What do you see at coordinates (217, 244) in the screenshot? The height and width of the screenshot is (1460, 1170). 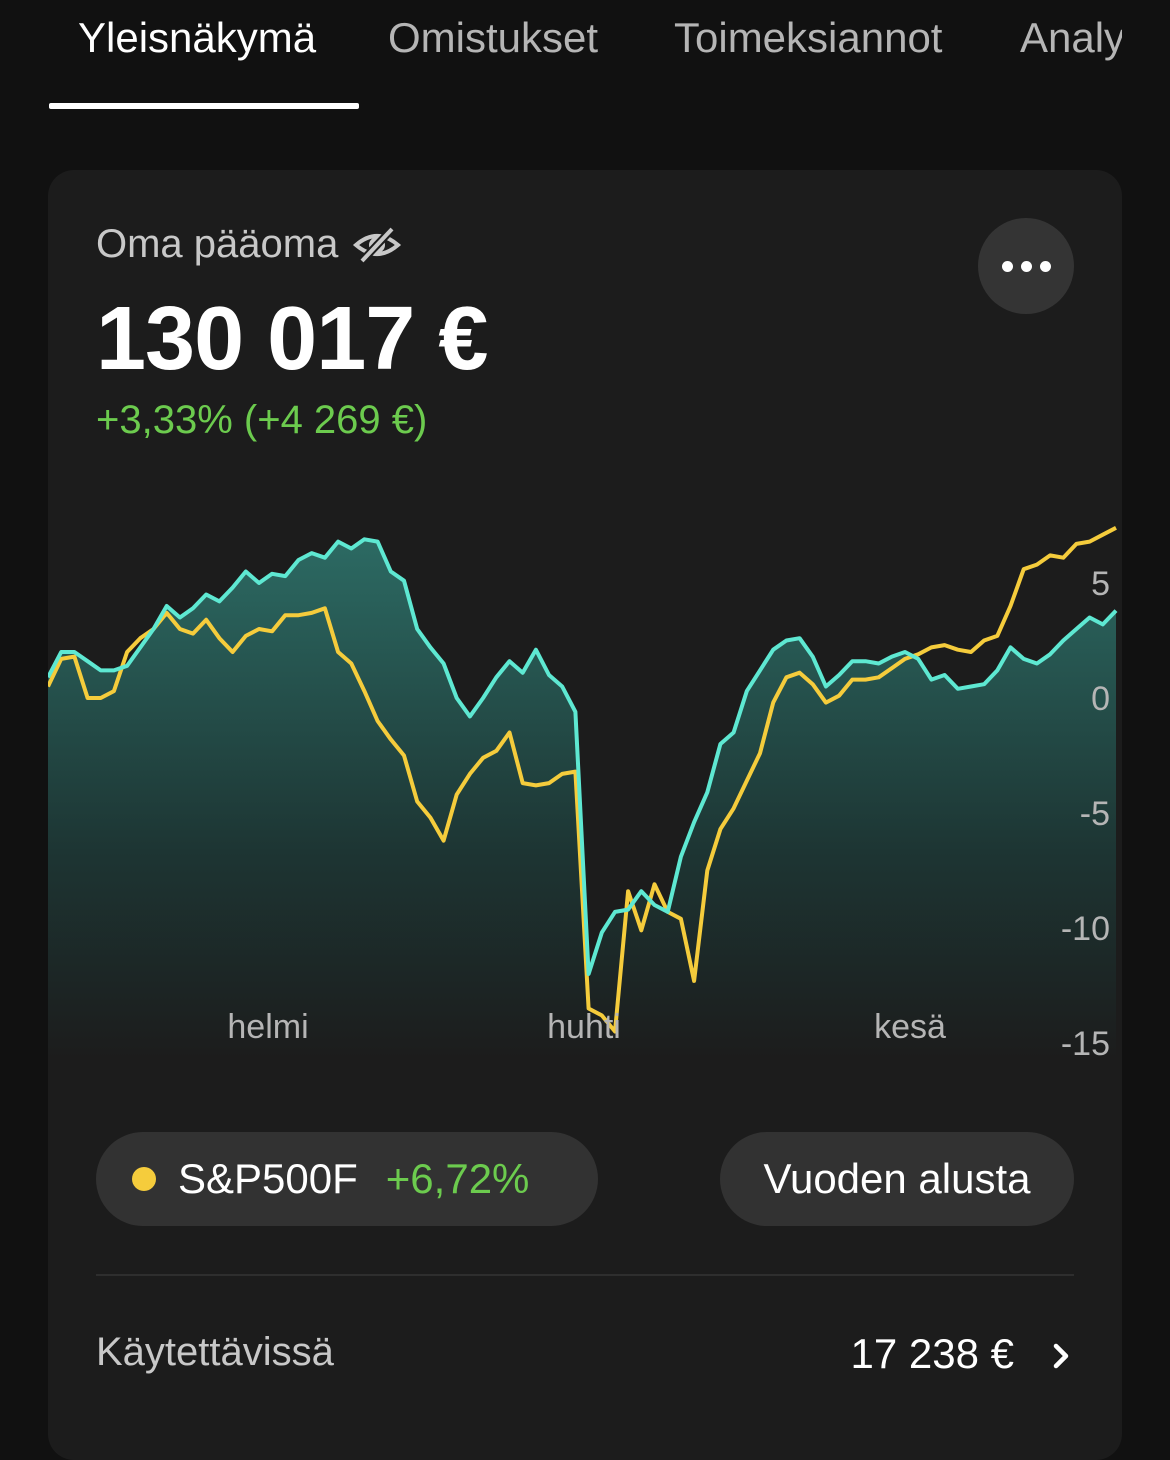 I see `equity-label: Oma pääoma` at bounding box center [217, 244].